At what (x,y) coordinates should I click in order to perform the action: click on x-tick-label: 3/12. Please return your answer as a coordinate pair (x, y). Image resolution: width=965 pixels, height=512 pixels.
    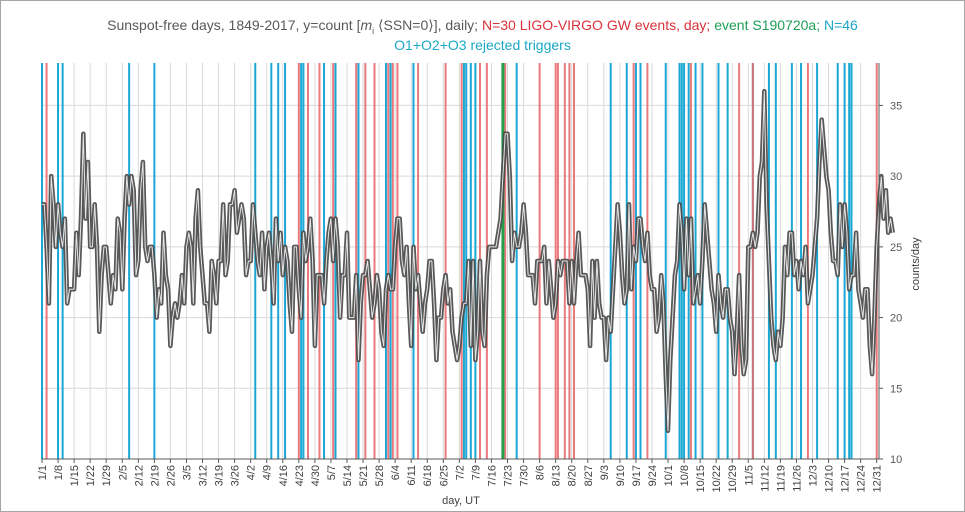
    Looking at the image, I should click on (204, 475).